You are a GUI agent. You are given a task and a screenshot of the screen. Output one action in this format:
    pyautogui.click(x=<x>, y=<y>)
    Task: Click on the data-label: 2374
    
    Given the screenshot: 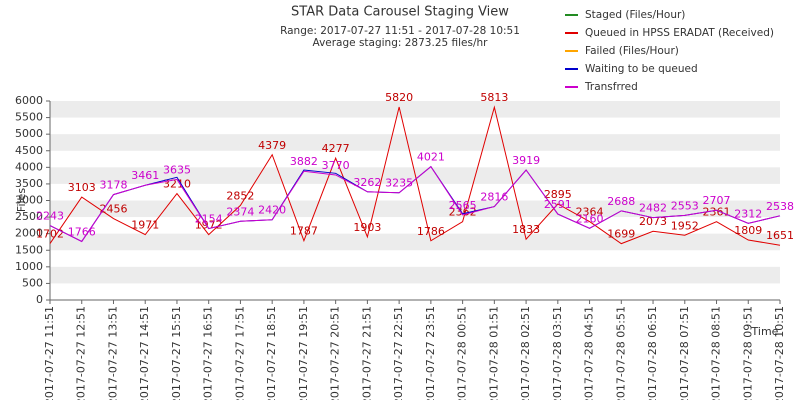 What is the action you would take?
    pyautogui.click(x=240, y=211)
    